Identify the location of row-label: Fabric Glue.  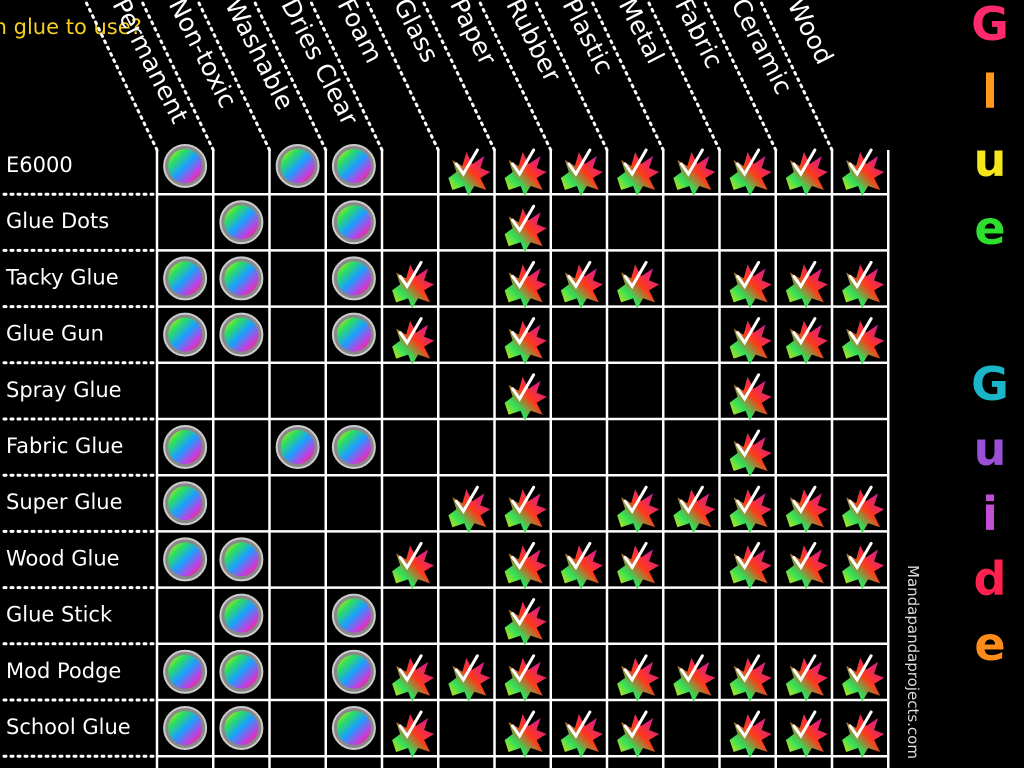
(64, 446).